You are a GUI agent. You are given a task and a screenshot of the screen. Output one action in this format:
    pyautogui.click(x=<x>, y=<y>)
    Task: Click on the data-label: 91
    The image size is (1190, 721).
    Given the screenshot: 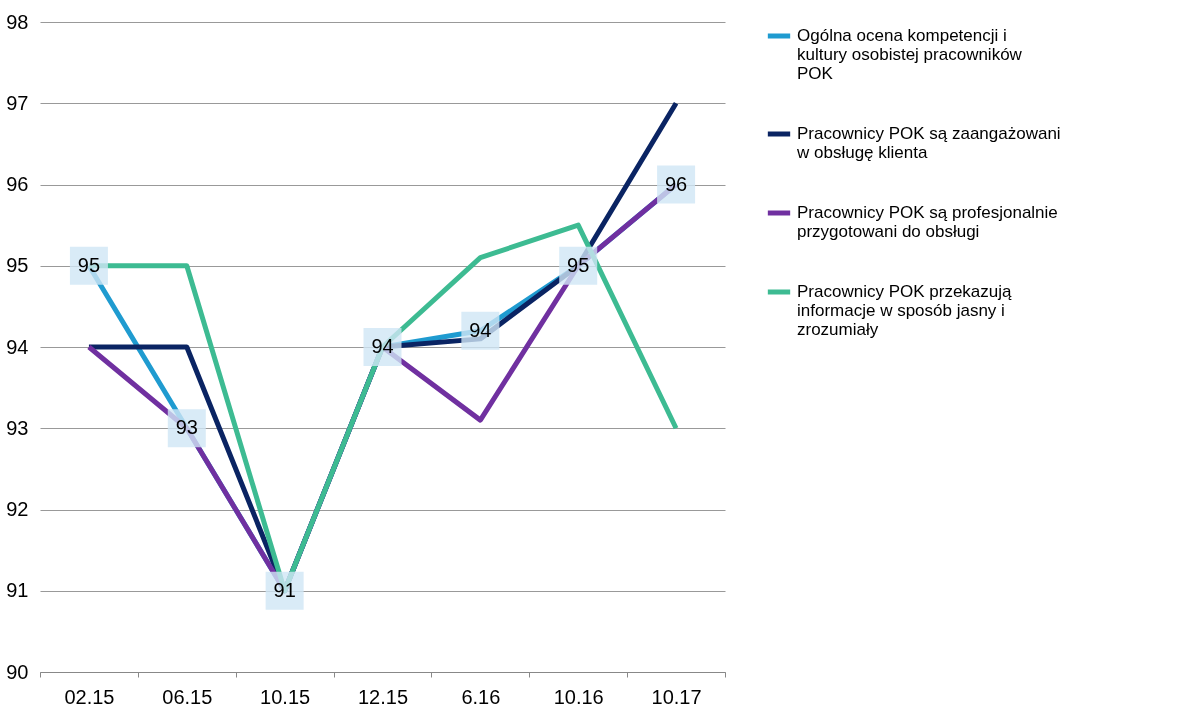 What is the action you would take?
    pyautogui.click(x=284, y=589)
    